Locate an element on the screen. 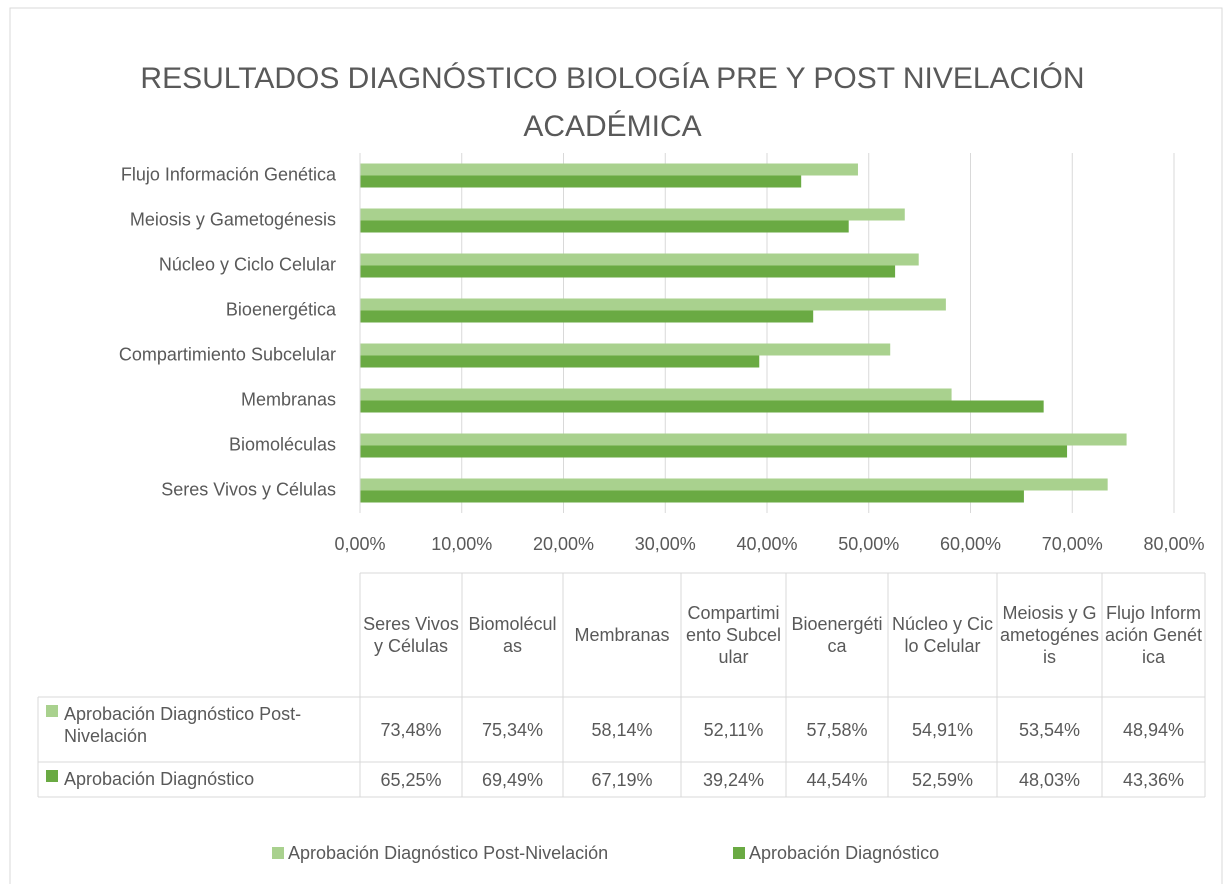  table-value: 57,58% is located at coordinates (837, 729).